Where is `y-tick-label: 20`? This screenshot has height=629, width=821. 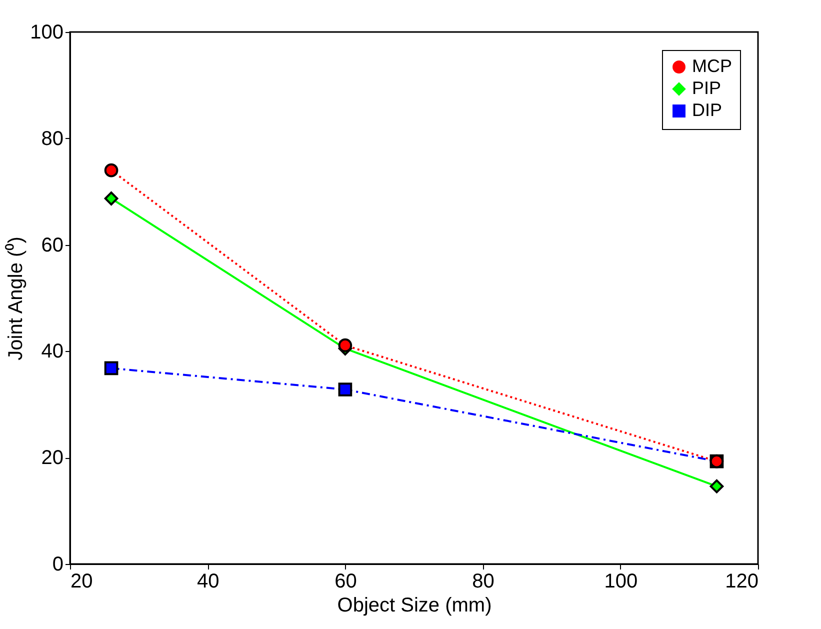 y-tick-label: 20 is located at coordinates (52, 458).